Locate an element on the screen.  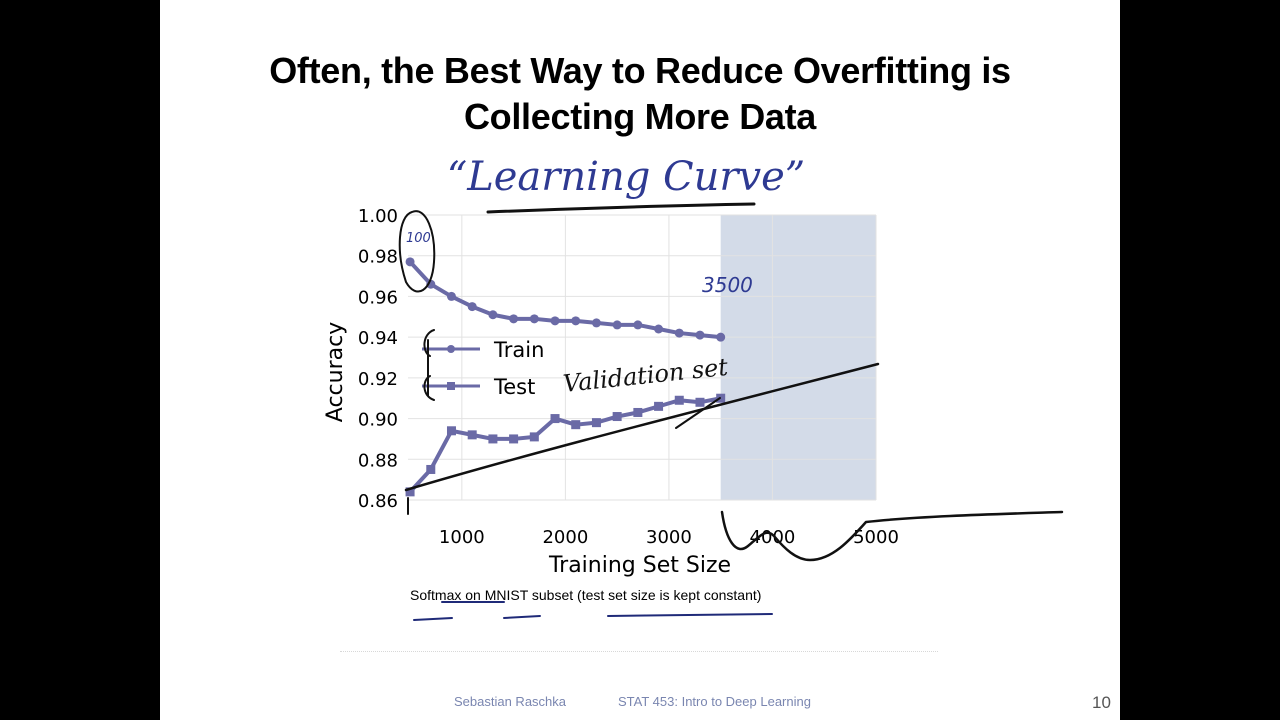
y-tick-label: 0.90 is located at coordinates (378, 420).